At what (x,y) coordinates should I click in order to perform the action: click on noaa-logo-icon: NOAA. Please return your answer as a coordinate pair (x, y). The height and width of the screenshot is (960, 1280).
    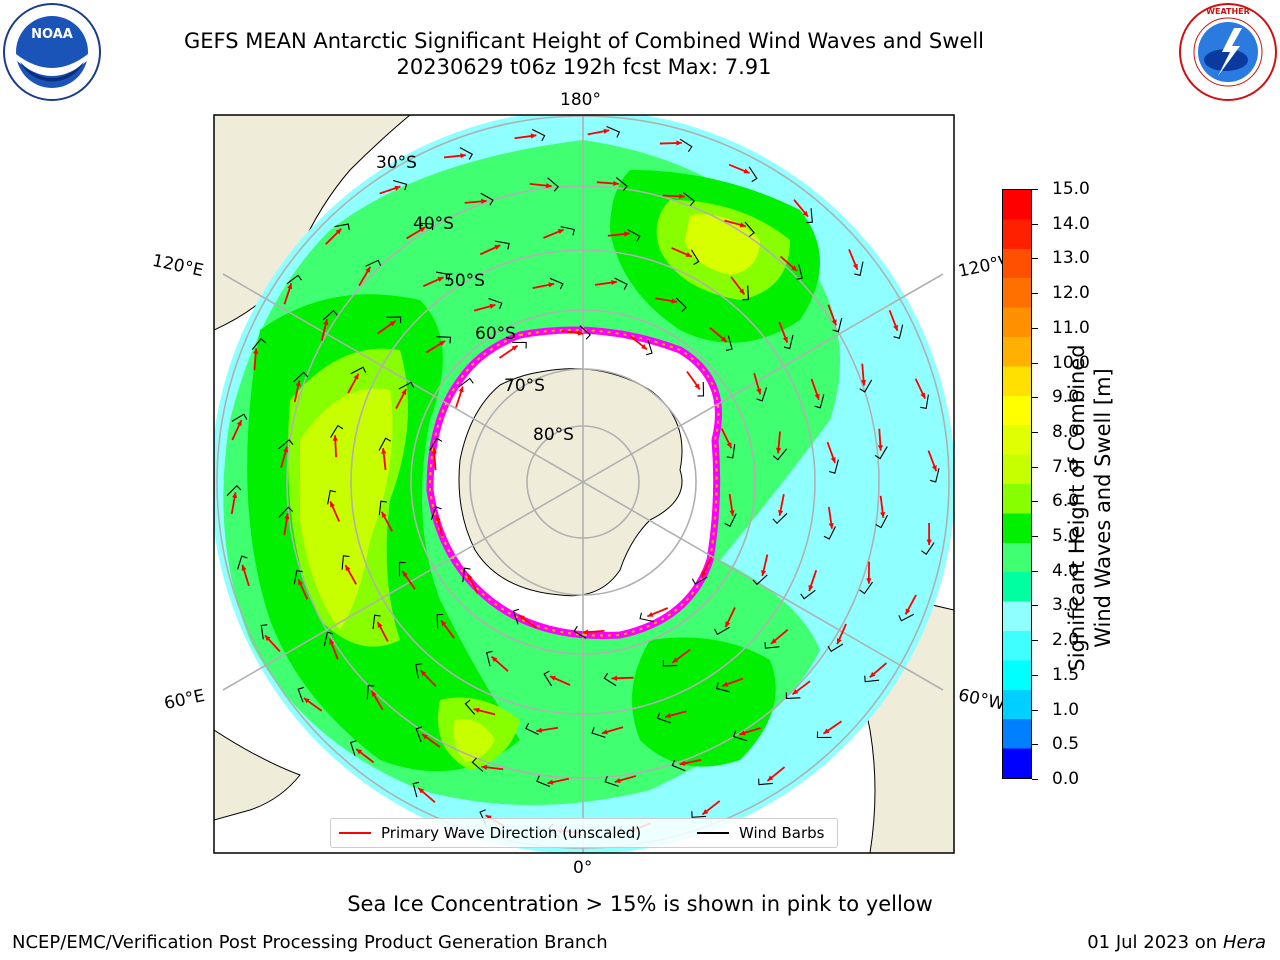
    Looking at the image, I should click on (52, 52).